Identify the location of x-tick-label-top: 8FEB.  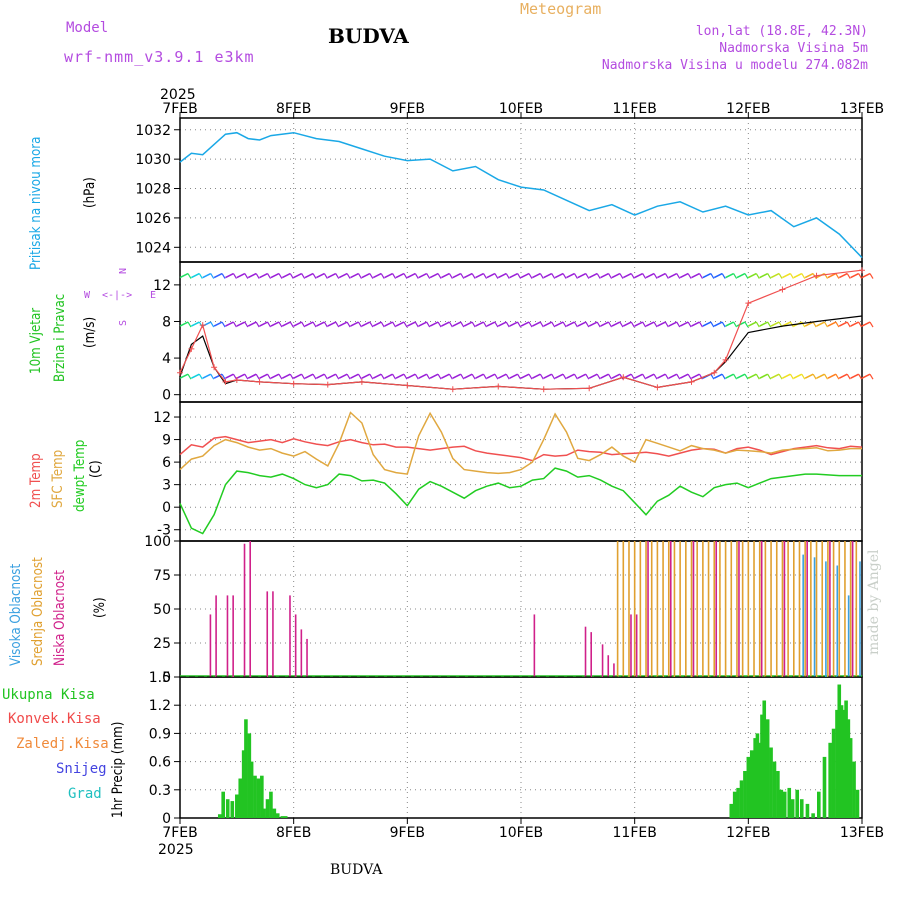
(293, 109).